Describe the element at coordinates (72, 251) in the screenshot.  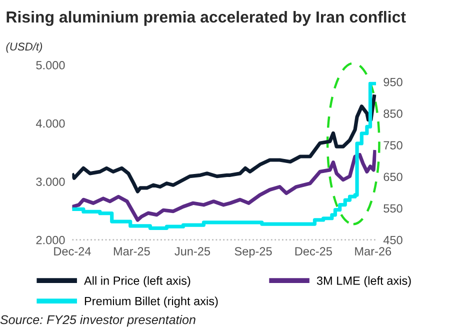
I see `x-tick-label: Dec-24` at that location.